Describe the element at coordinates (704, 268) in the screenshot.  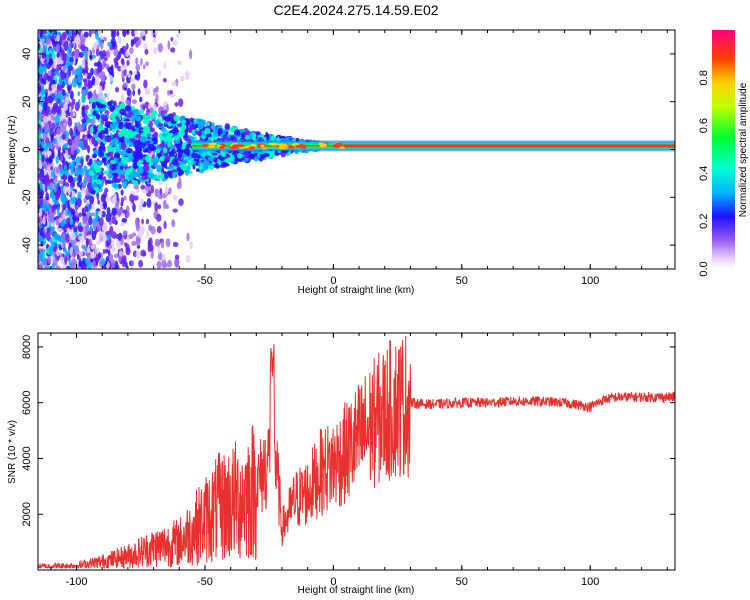
I see `colorbar-tick-label: 0.0` at that location.